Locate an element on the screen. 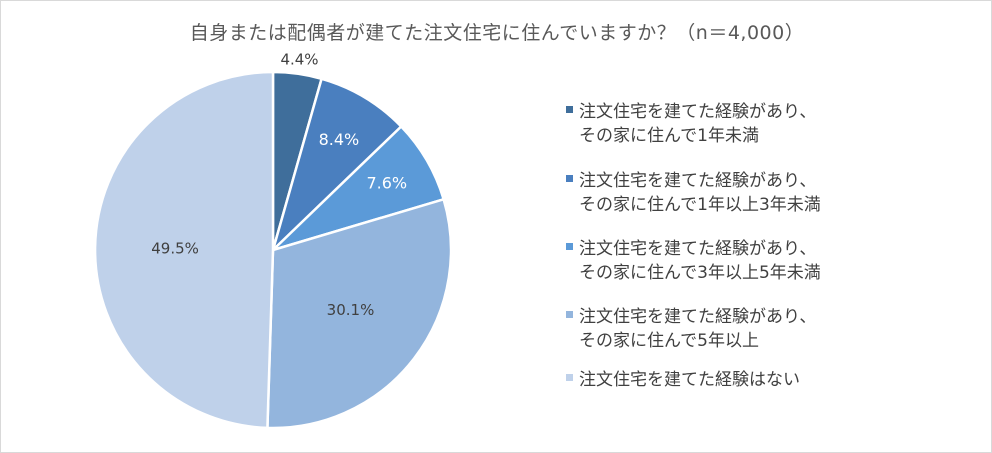  legend-label: 注文住宅を建てた経験があり、 その家に住んで5年以上 is located at coordinates (698, 329).